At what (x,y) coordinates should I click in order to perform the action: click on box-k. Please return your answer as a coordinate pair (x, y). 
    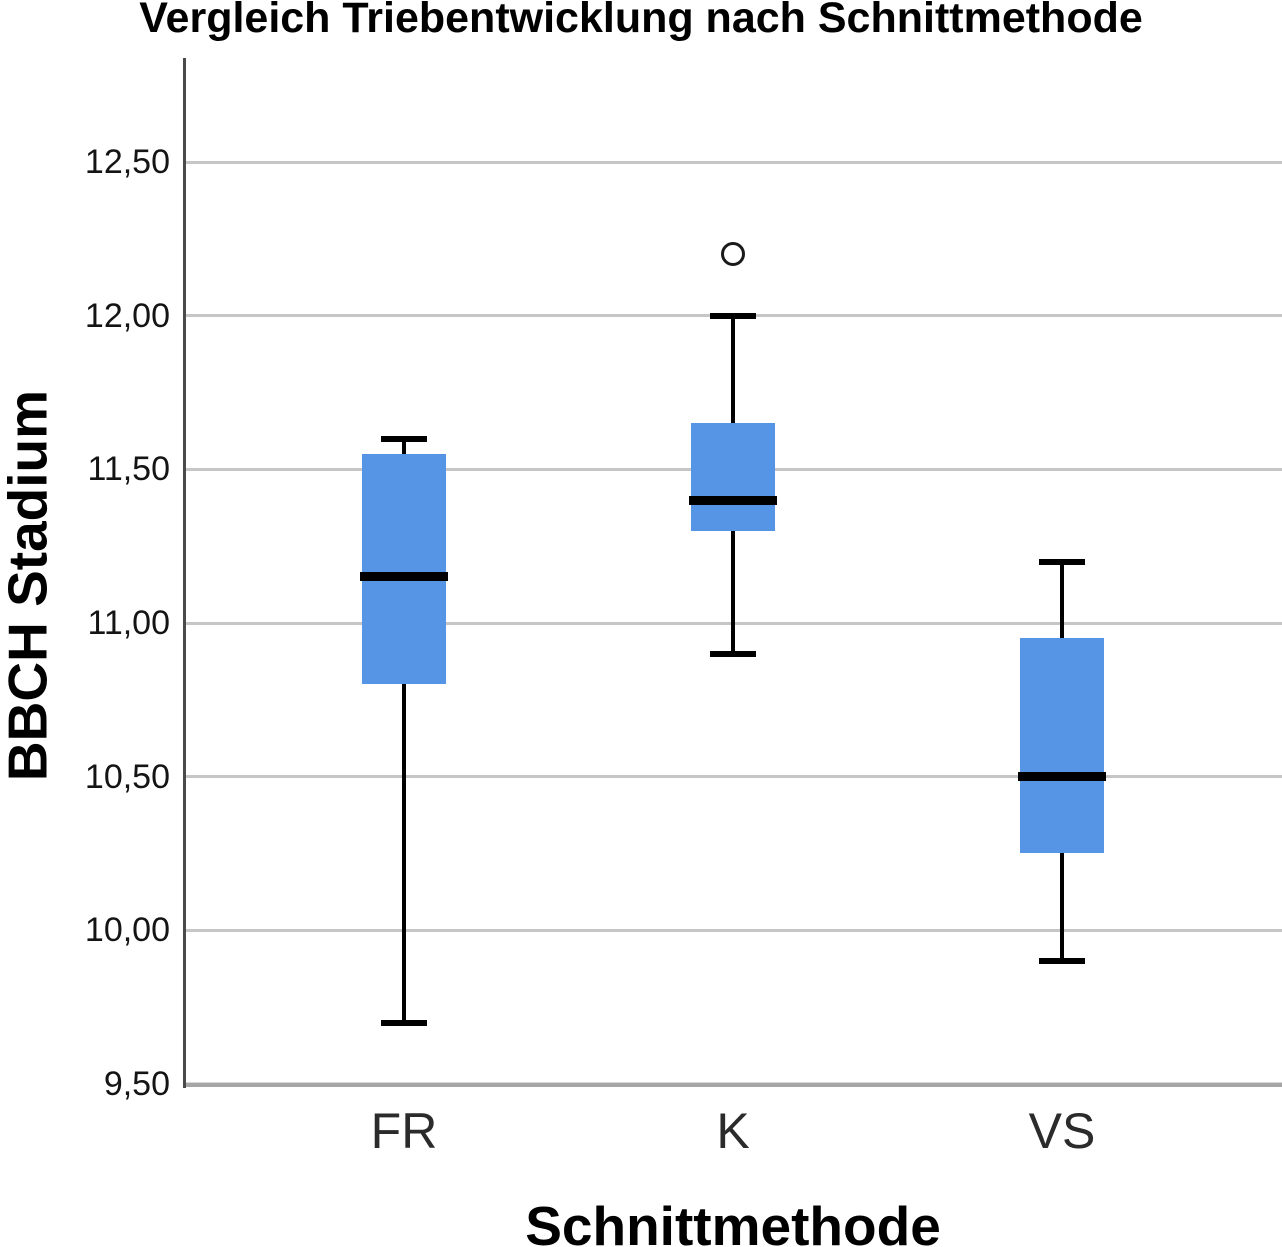
    Looking at the image, I should click on (733, 477).